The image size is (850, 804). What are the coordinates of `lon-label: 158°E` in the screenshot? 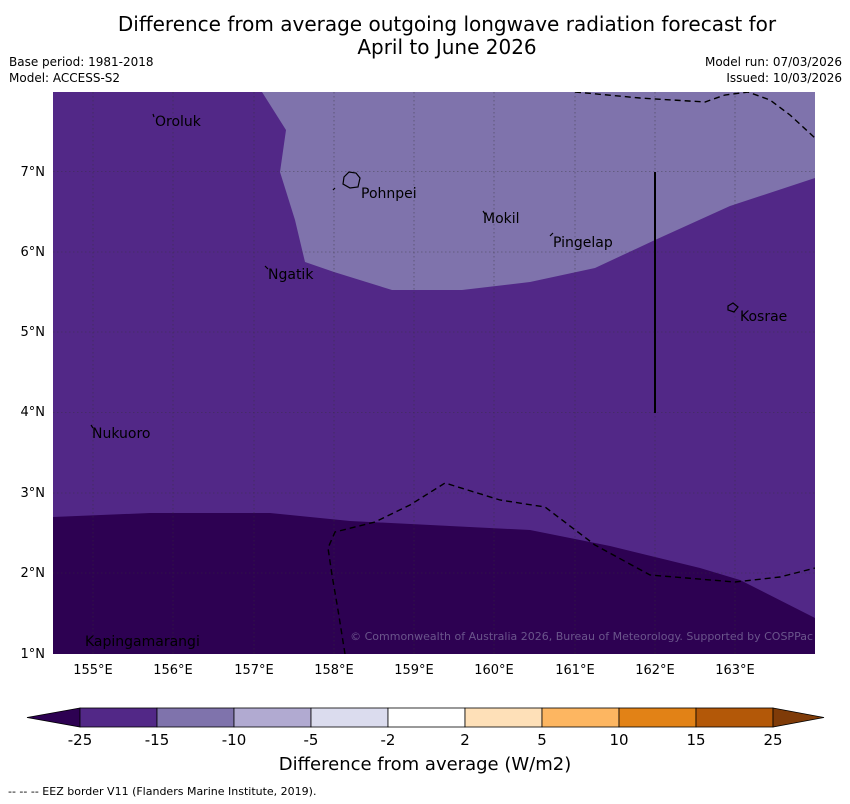 It's located at (334, 670).